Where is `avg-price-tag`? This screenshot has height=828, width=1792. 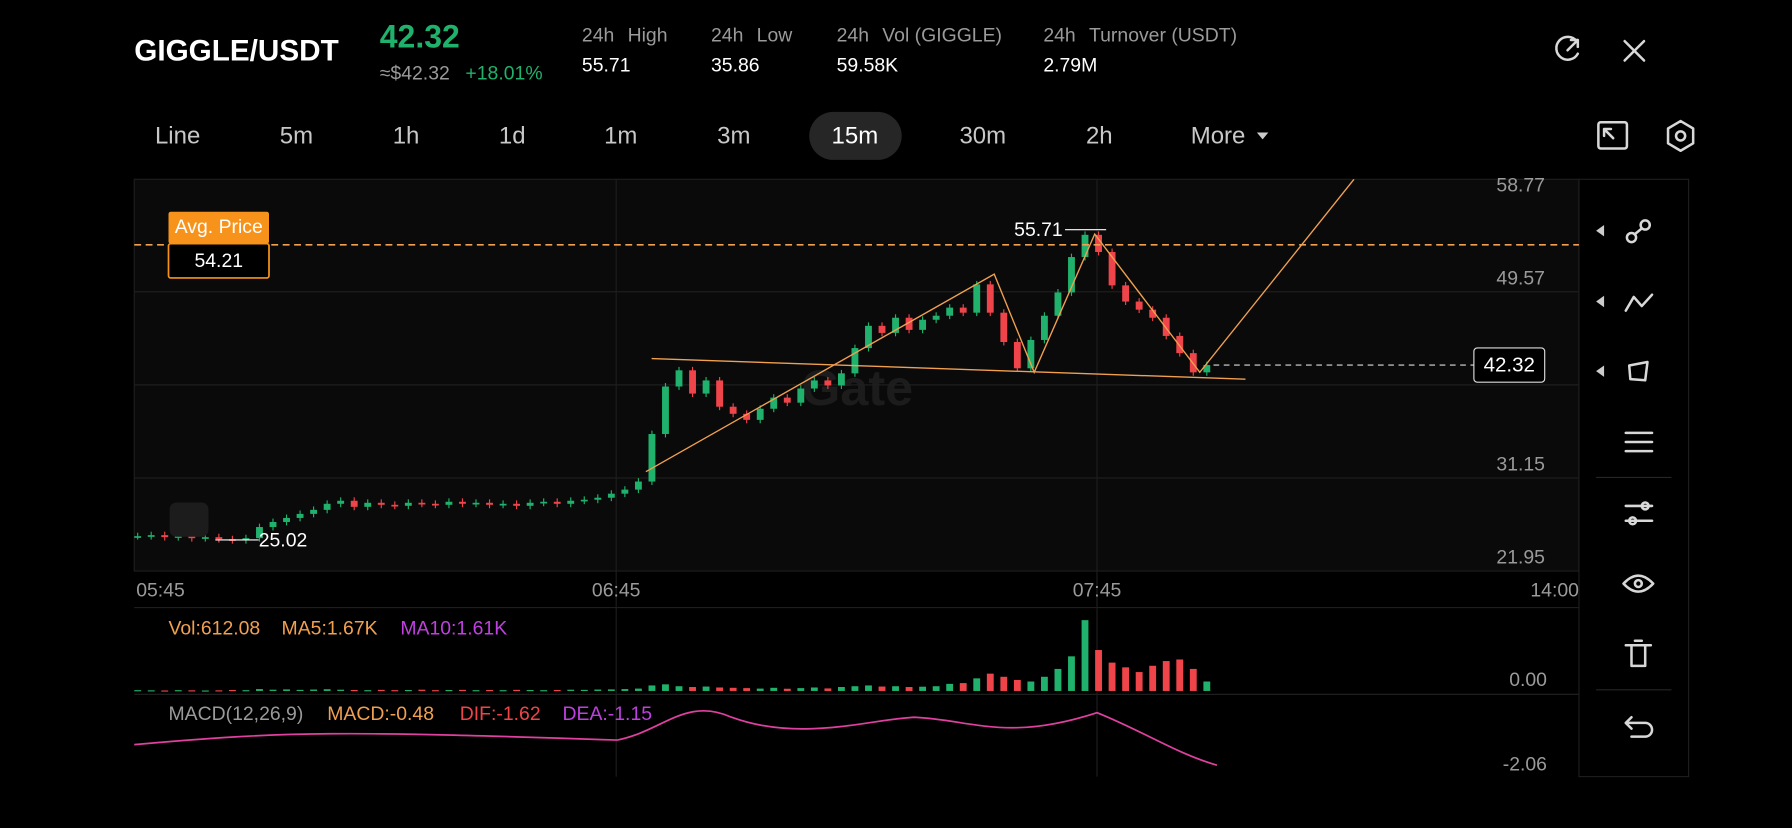
avg-price-tag is located at coordinates (219, 227).